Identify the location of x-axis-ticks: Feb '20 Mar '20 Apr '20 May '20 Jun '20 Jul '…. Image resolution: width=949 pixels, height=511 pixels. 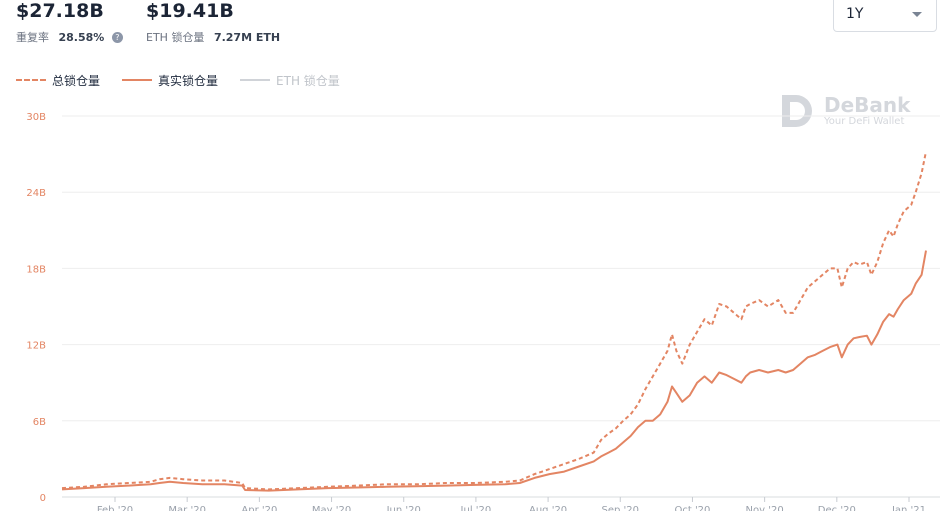
(511, 504).